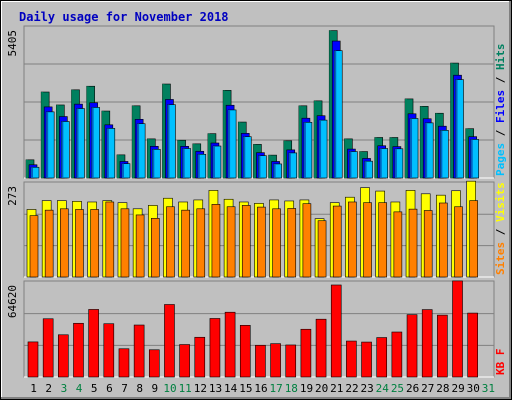  What do you see at coordinates (451, 120) in the screenshot?
I see `bar-hits-day-29-shade` at bounding box center [451, 120].